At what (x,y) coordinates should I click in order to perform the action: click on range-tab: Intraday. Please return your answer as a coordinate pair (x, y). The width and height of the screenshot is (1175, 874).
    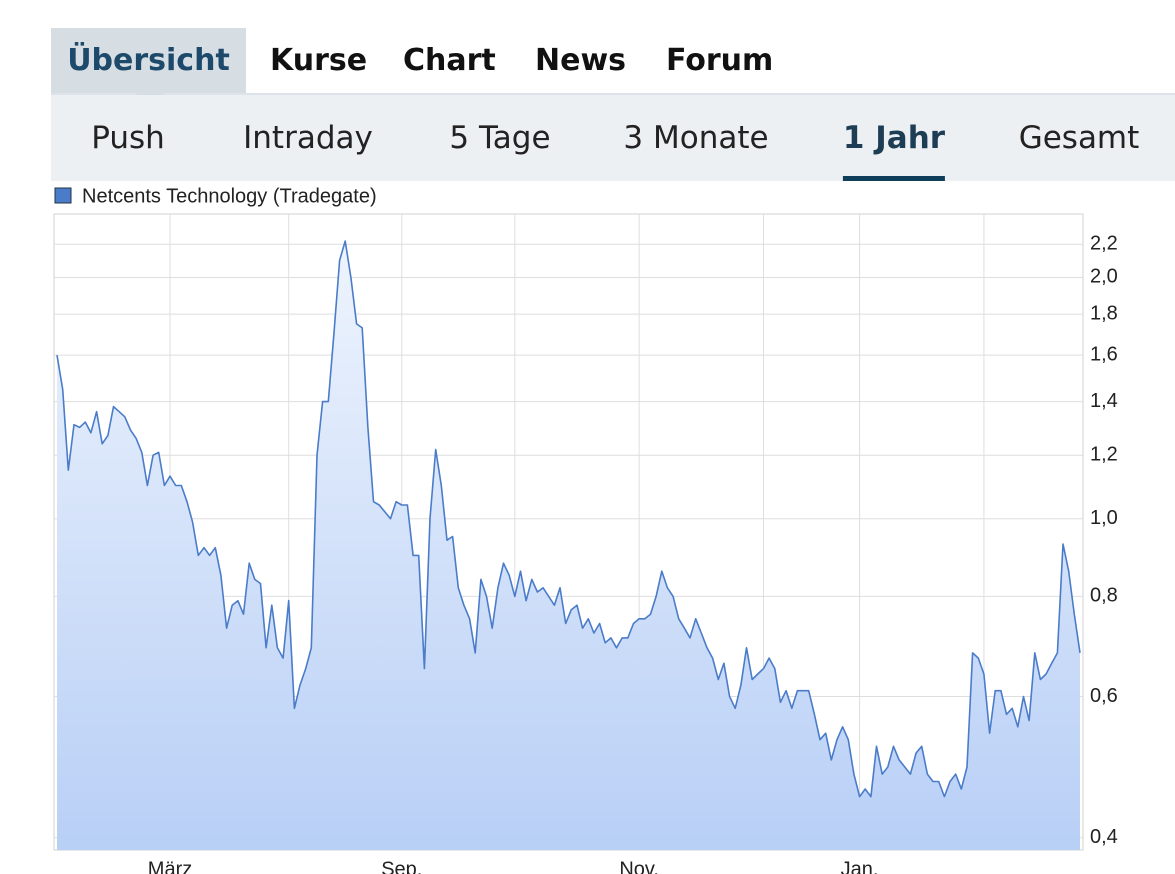
    Looking at the image, I should click on (308, 138).